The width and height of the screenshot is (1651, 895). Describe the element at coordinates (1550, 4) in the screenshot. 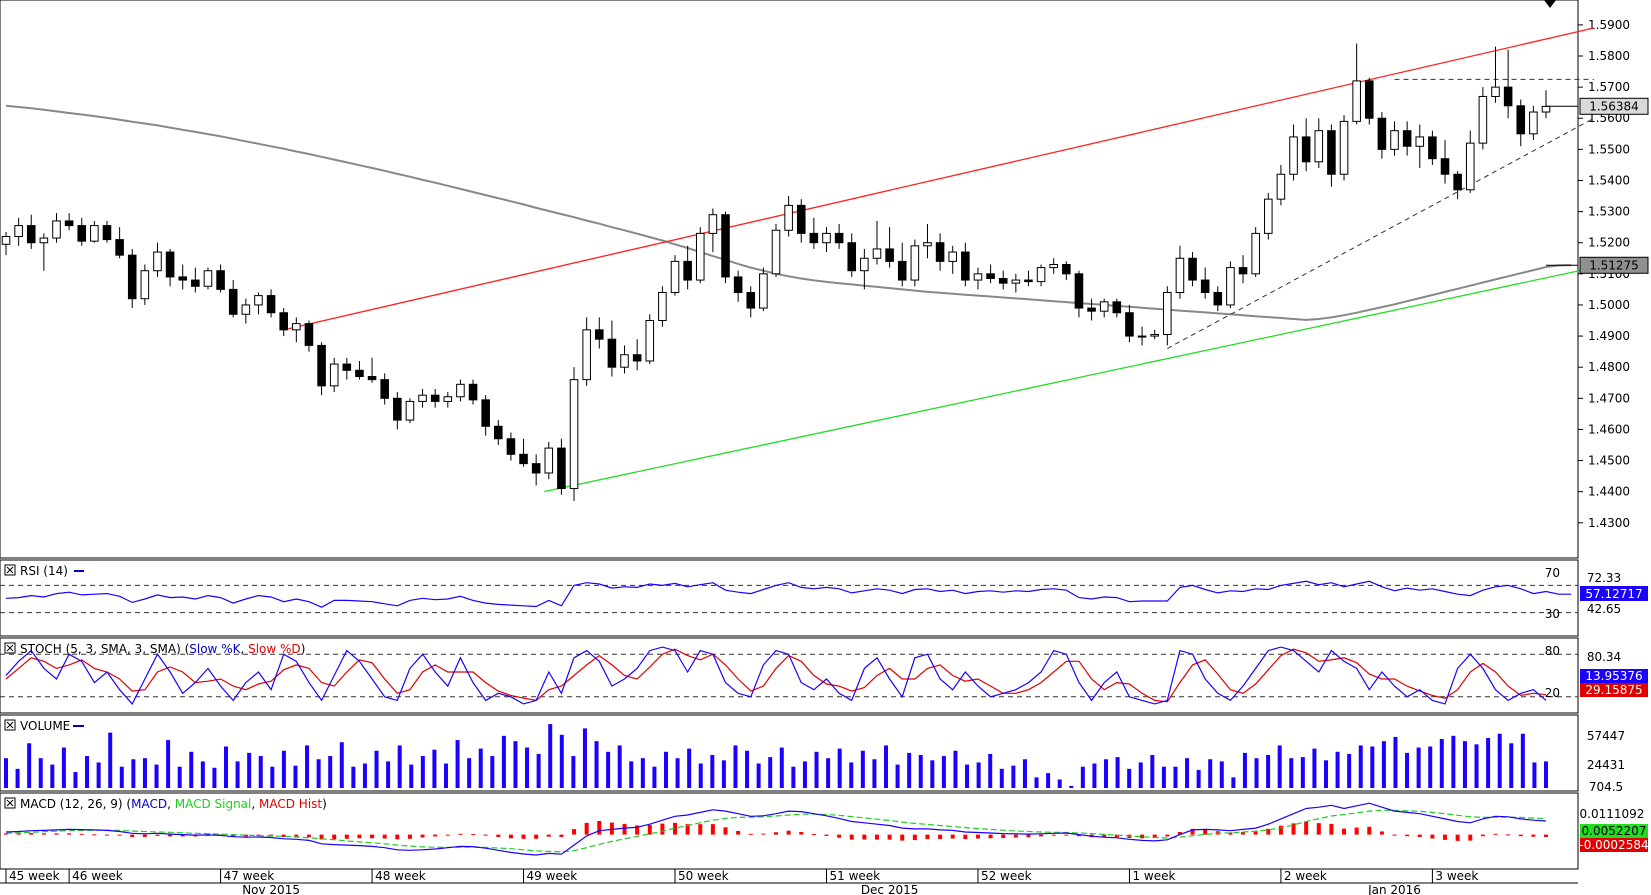

I see `chart-scroll-marker-icon` at that location.